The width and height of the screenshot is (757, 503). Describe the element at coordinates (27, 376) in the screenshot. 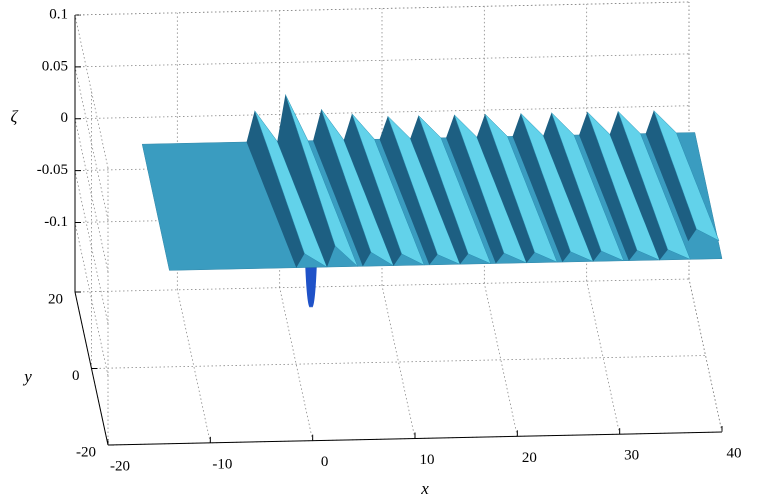

I see `y-axis-label: y` at that location.